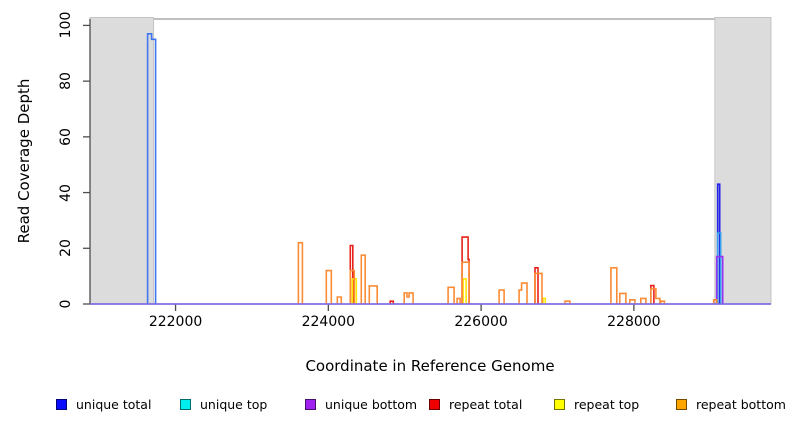 The width and height of the screenshot is (792, 432). Describe the element at coordinates (66, 136) in the screenshot. I see `y-tick-label: 60` at that location.